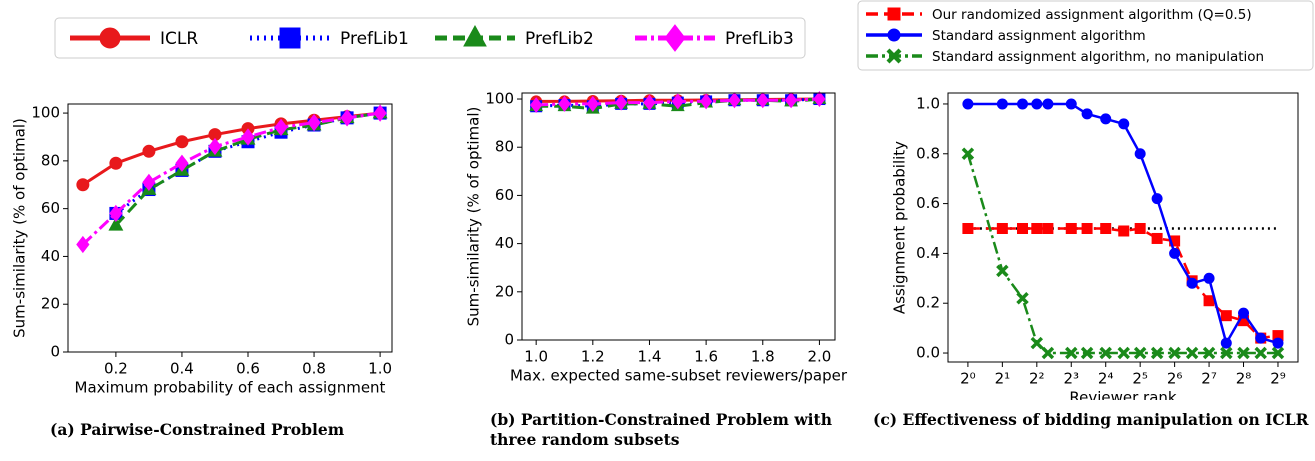 The width and height of the screenshot is (1315, 461). Describe the element at coordinates (380, 369) in the screenshot. I see `x-tick-label: 1.0` at that location.